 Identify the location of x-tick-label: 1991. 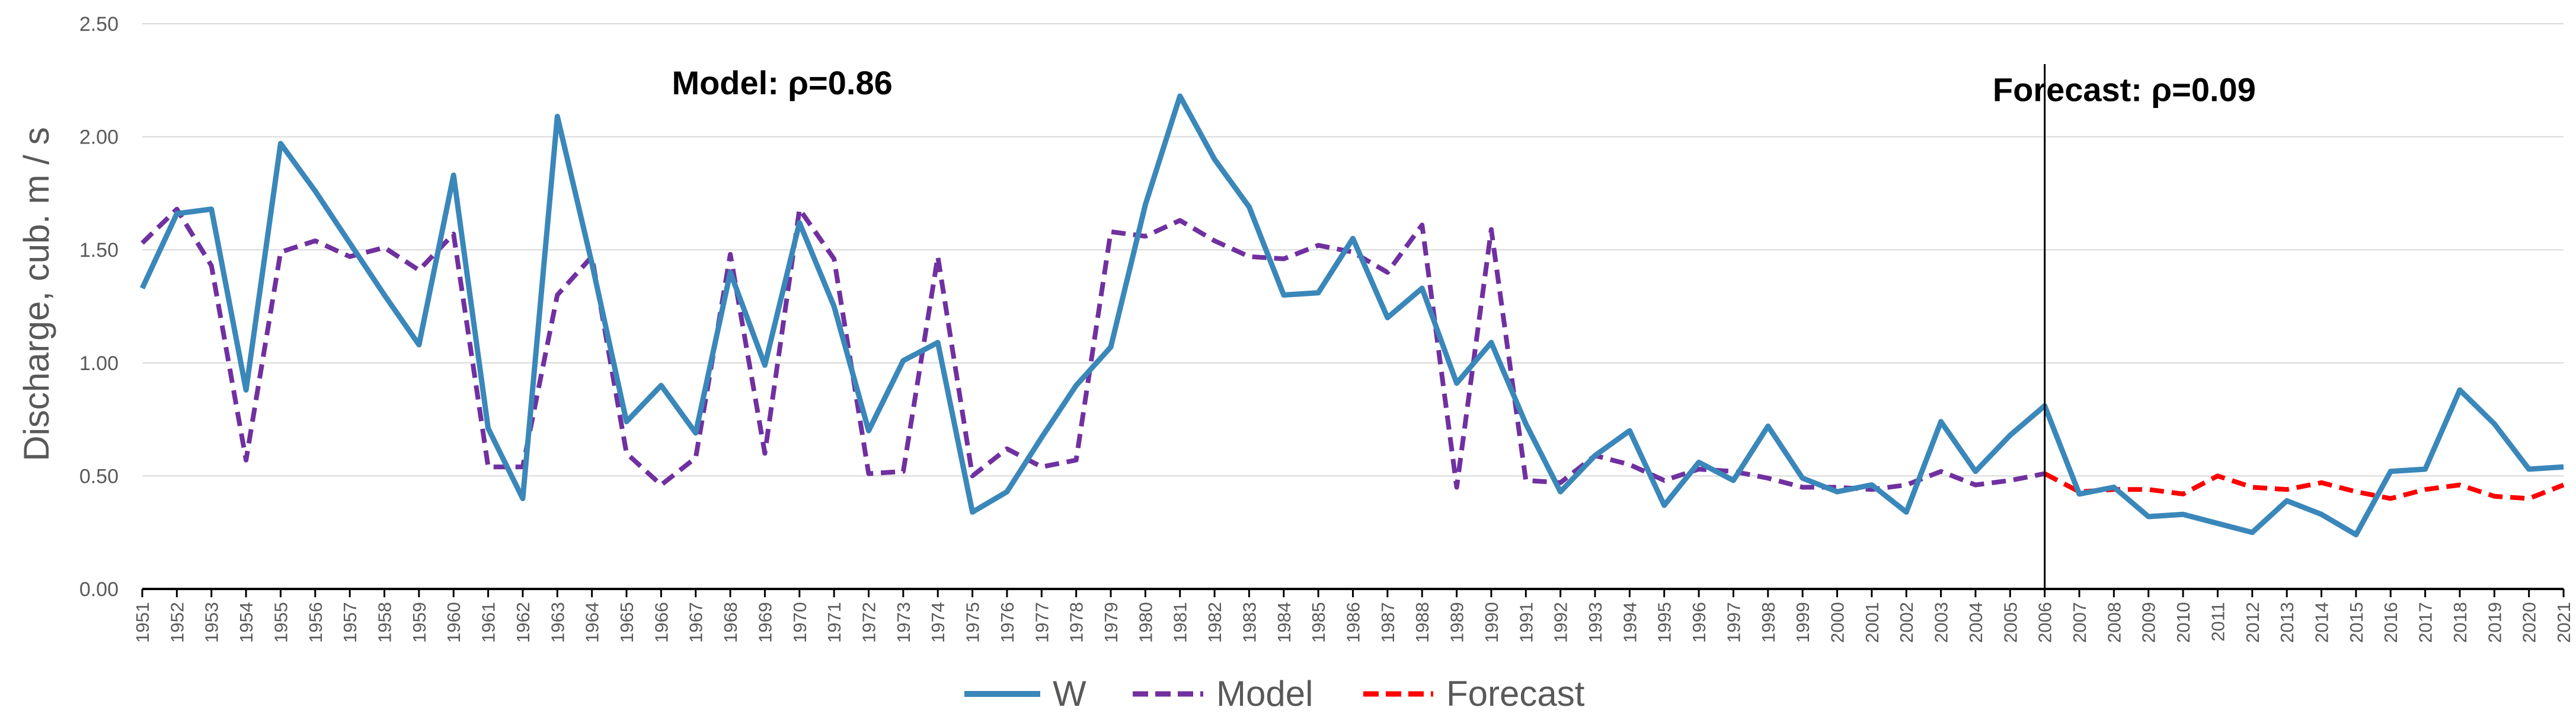
(1526, 623).